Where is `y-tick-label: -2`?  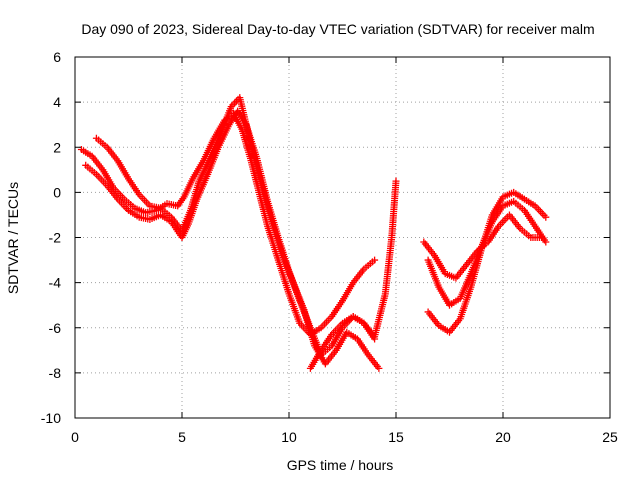 y-tick-label: -2 is located at coordinates (55, 238).